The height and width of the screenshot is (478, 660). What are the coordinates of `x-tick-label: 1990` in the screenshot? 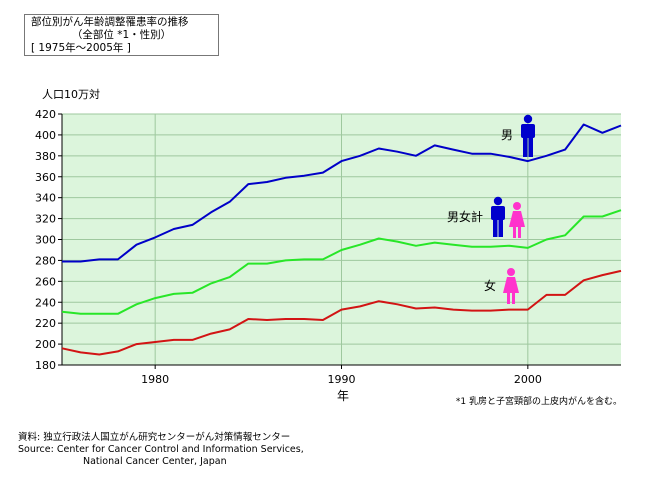 It's located at (342, 379).